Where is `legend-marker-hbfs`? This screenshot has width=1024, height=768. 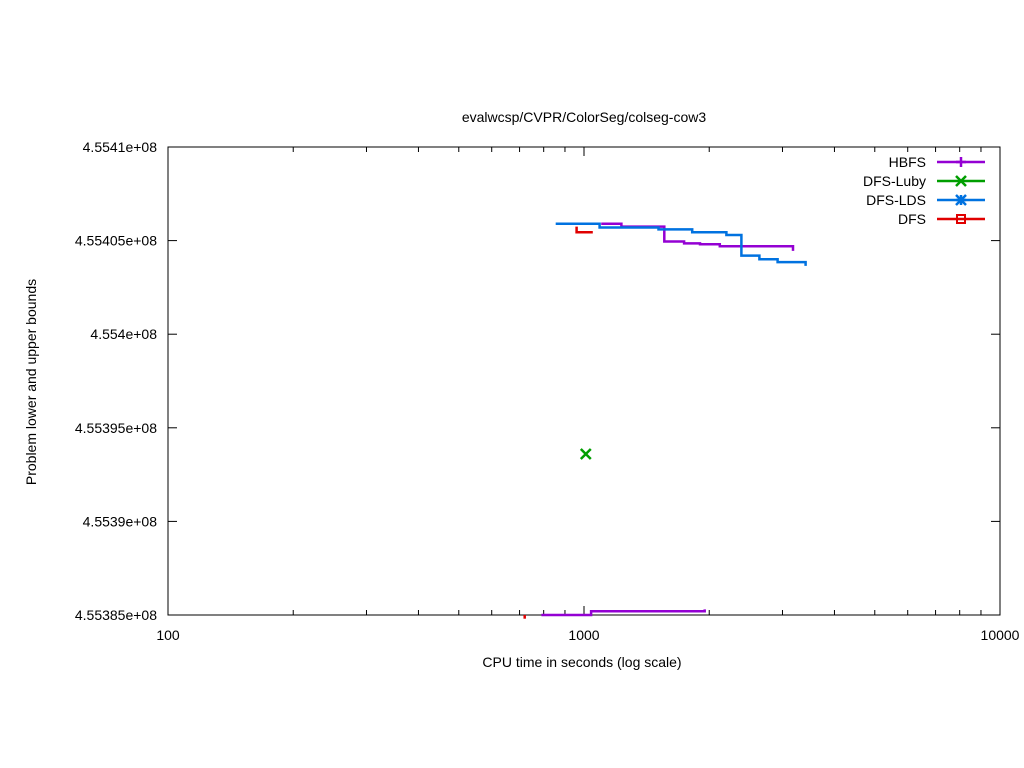 legend-marker-hbfs is located at coordinates (961, 162).